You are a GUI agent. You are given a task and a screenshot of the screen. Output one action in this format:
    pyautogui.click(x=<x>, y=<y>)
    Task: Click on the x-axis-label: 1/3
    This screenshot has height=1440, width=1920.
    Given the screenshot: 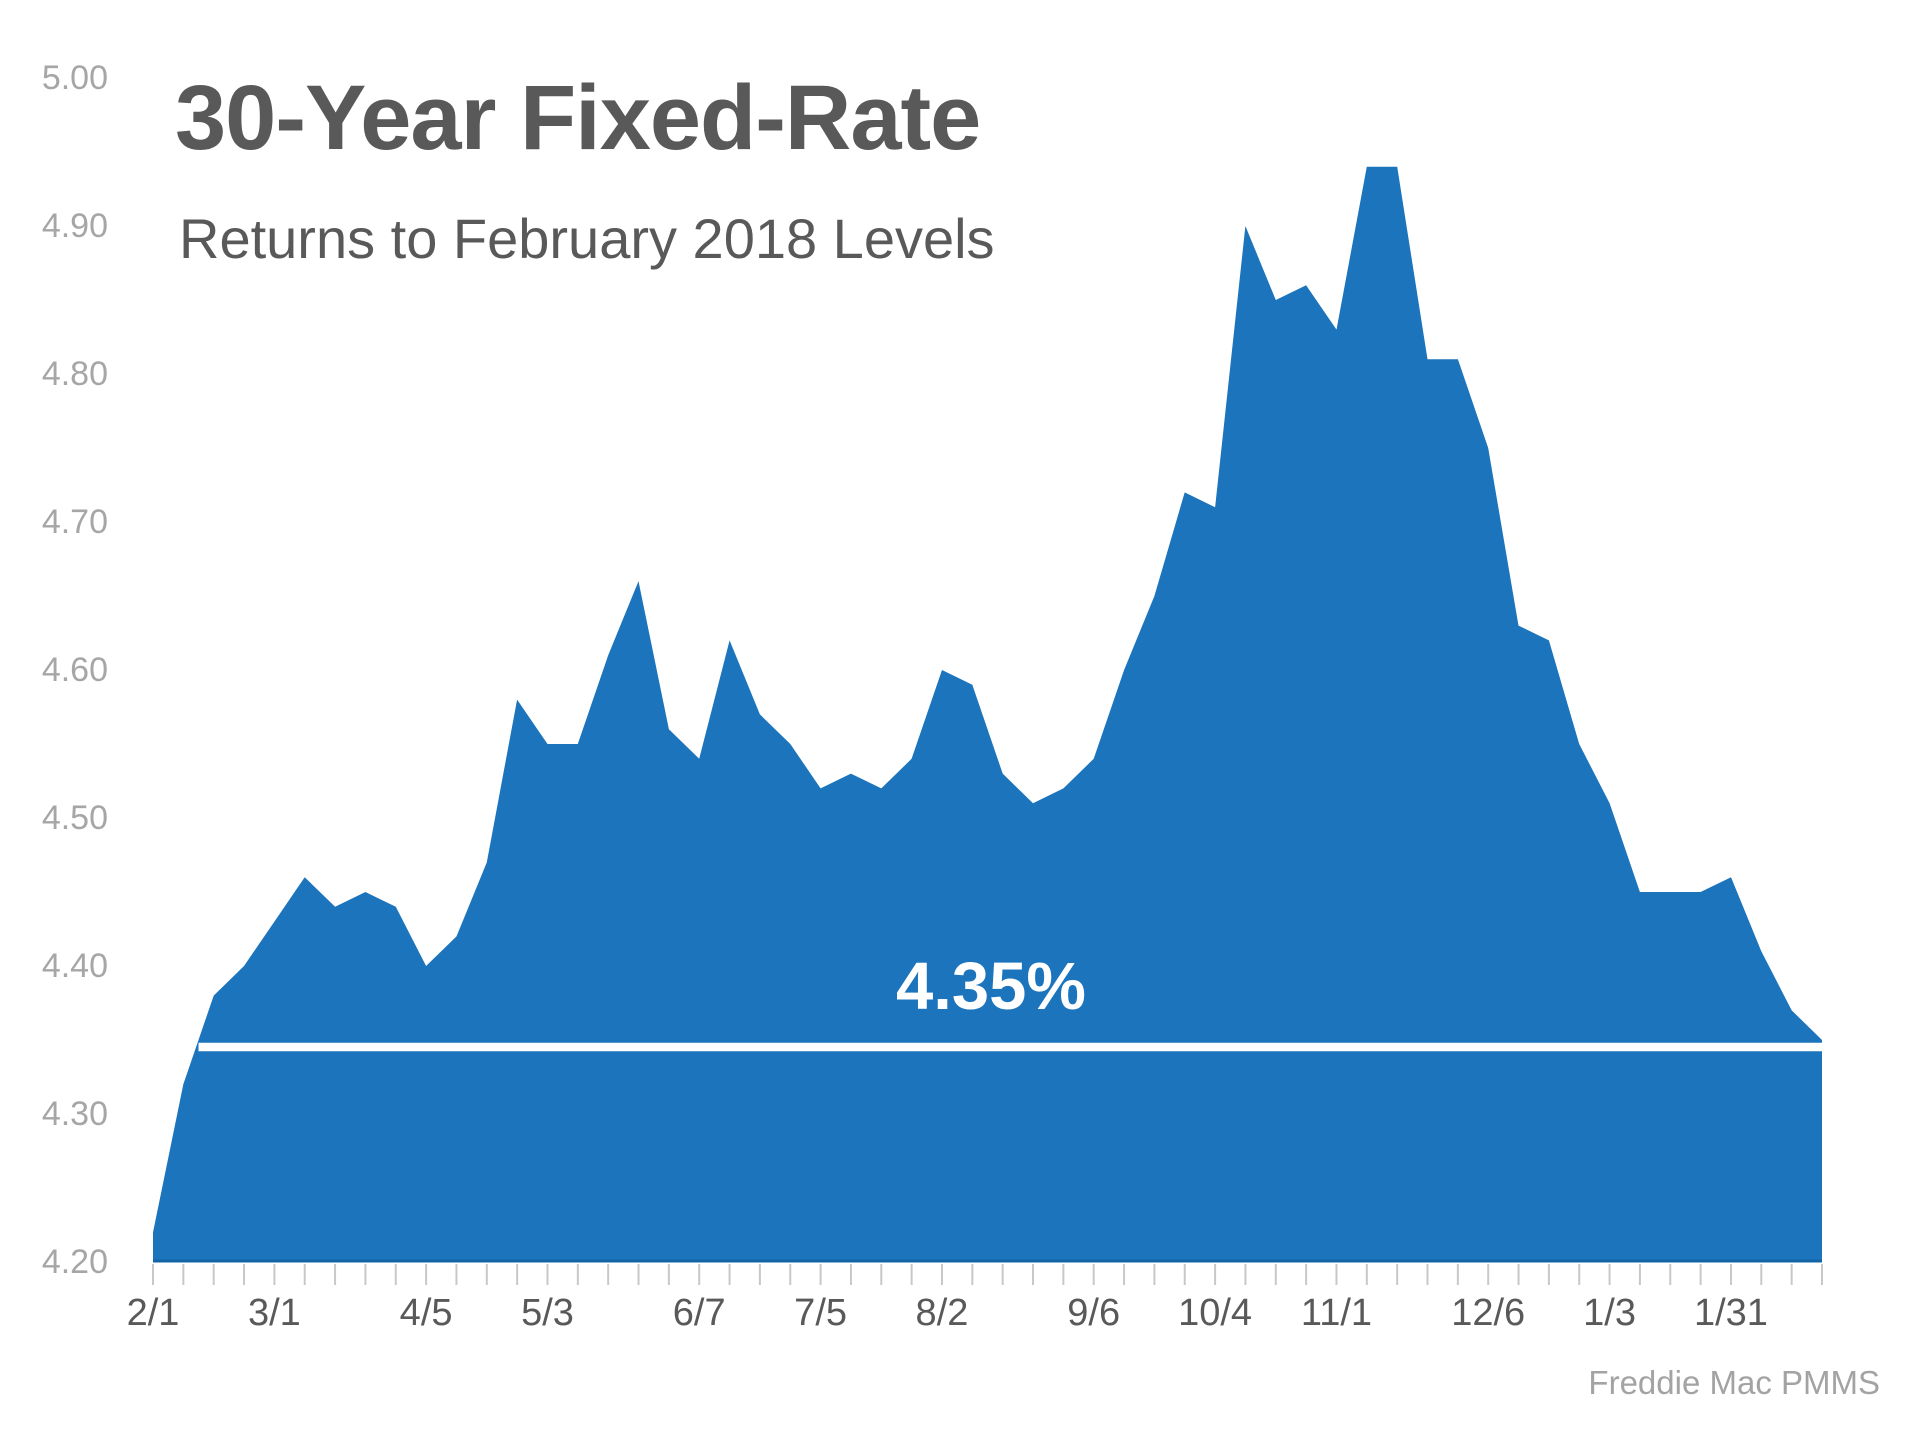 What is the action you would take?
    pyautogui.click(x=1609, y=1313)
    